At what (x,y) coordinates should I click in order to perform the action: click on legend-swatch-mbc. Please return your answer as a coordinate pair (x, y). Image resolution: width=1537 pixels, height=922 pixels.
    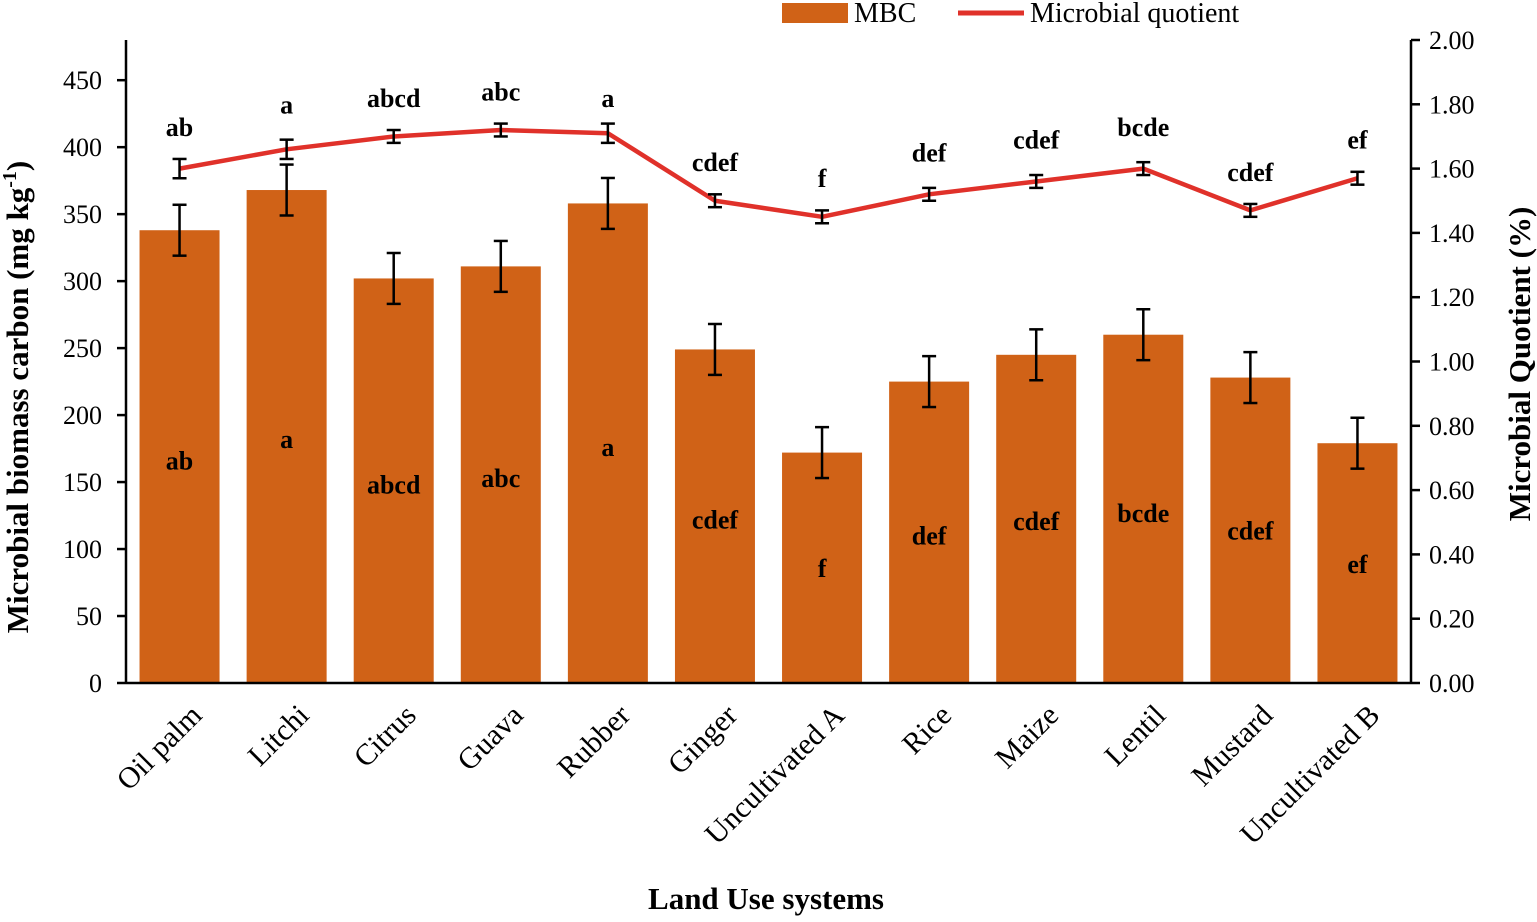
    Looking at the image, I should click on (815, 13).